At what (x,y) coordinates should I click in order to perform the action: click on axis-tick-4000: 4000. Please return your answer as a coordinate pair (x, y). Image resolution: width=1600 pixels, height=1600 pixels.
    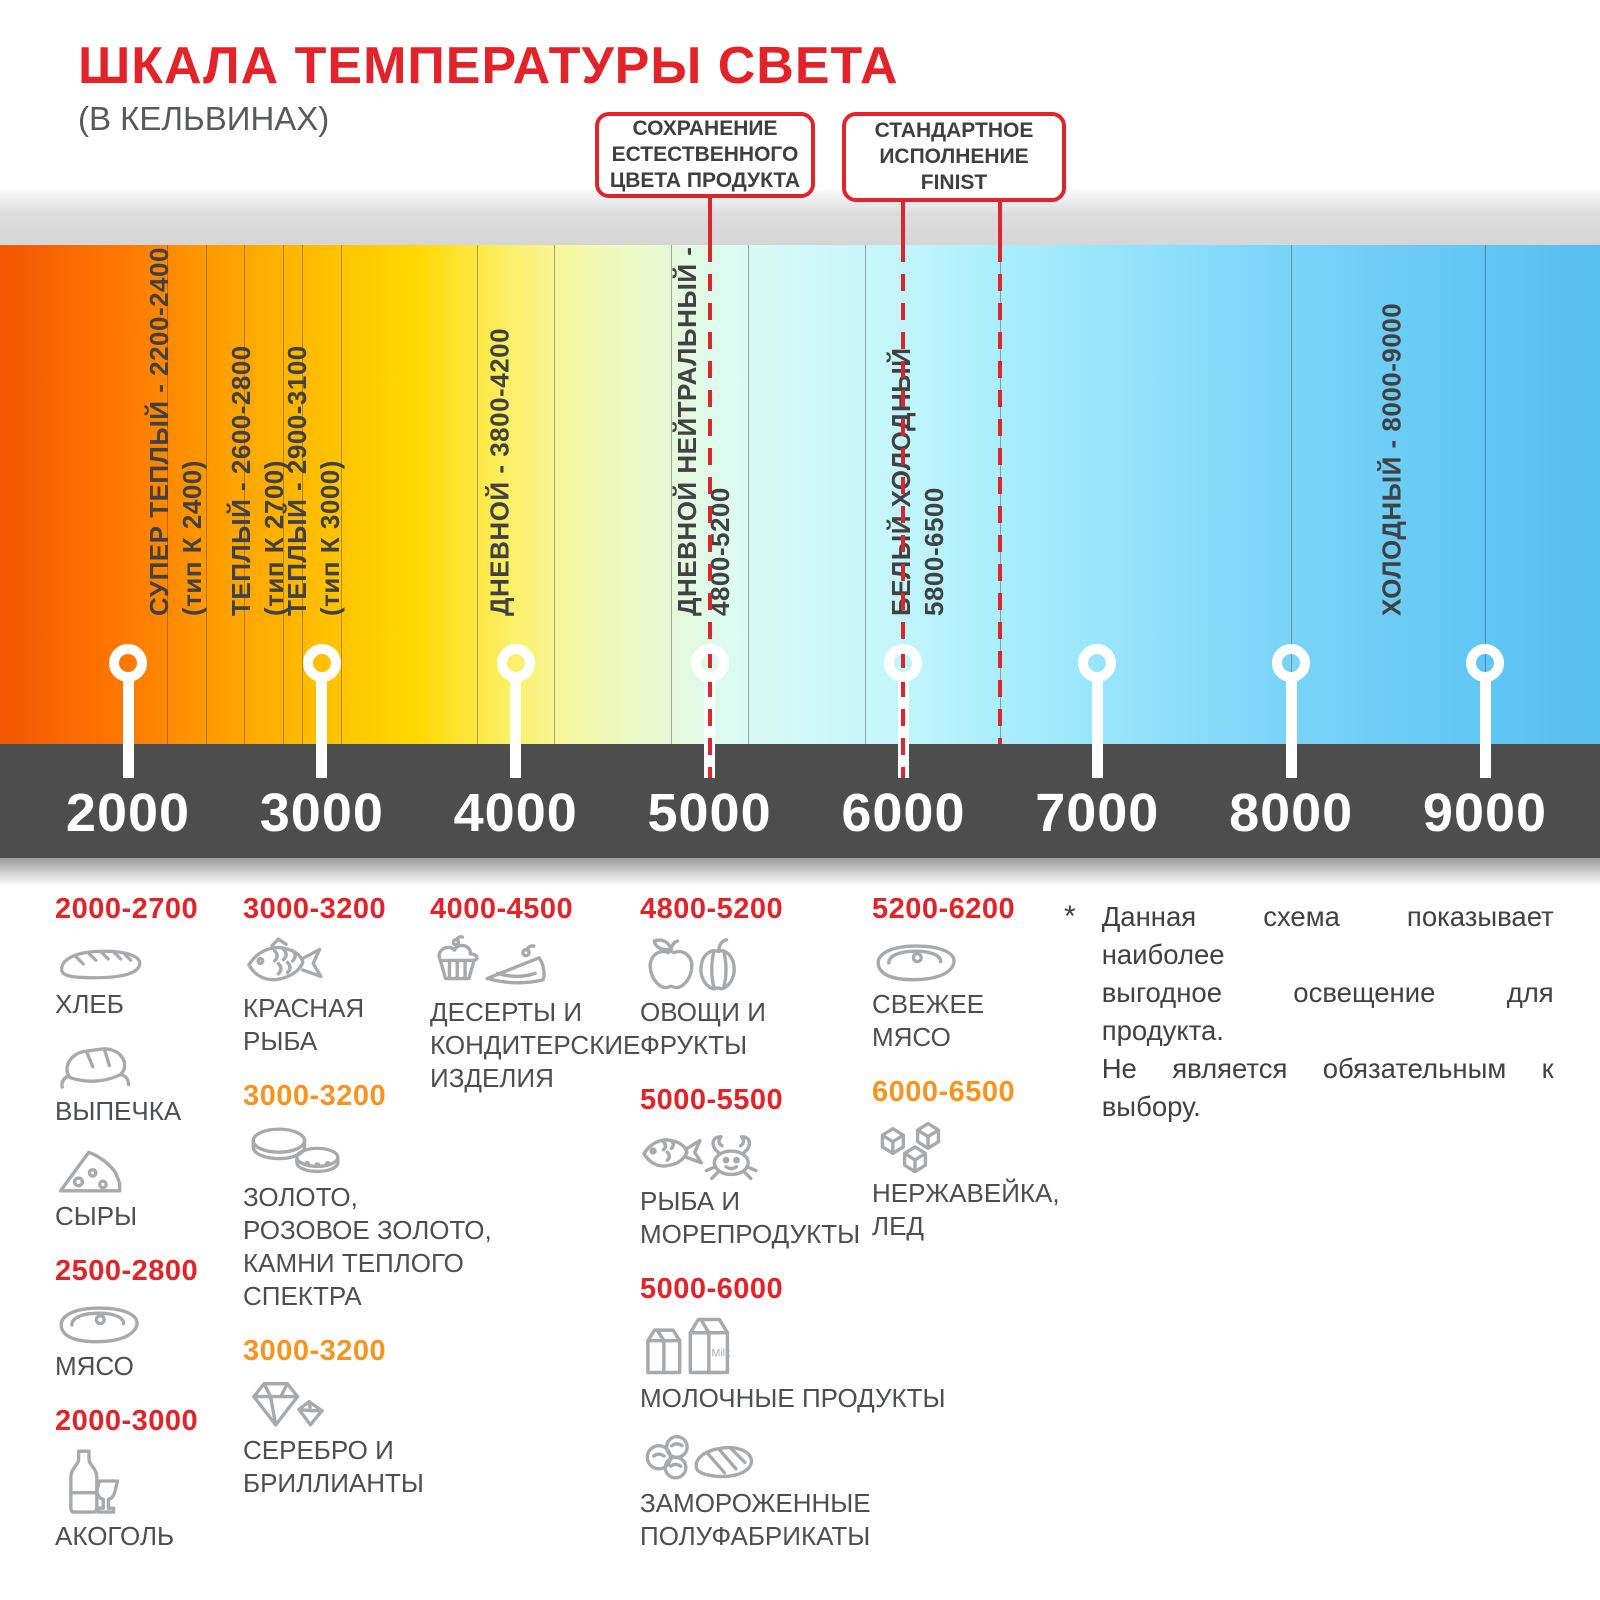
    Looking at the image, I should click on (515, 813).